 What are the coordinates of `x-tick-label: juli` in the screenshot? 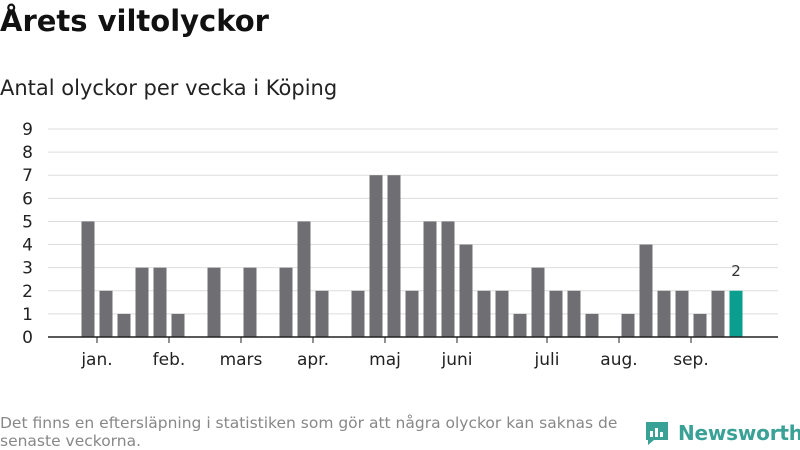 It's located at (547, 360).